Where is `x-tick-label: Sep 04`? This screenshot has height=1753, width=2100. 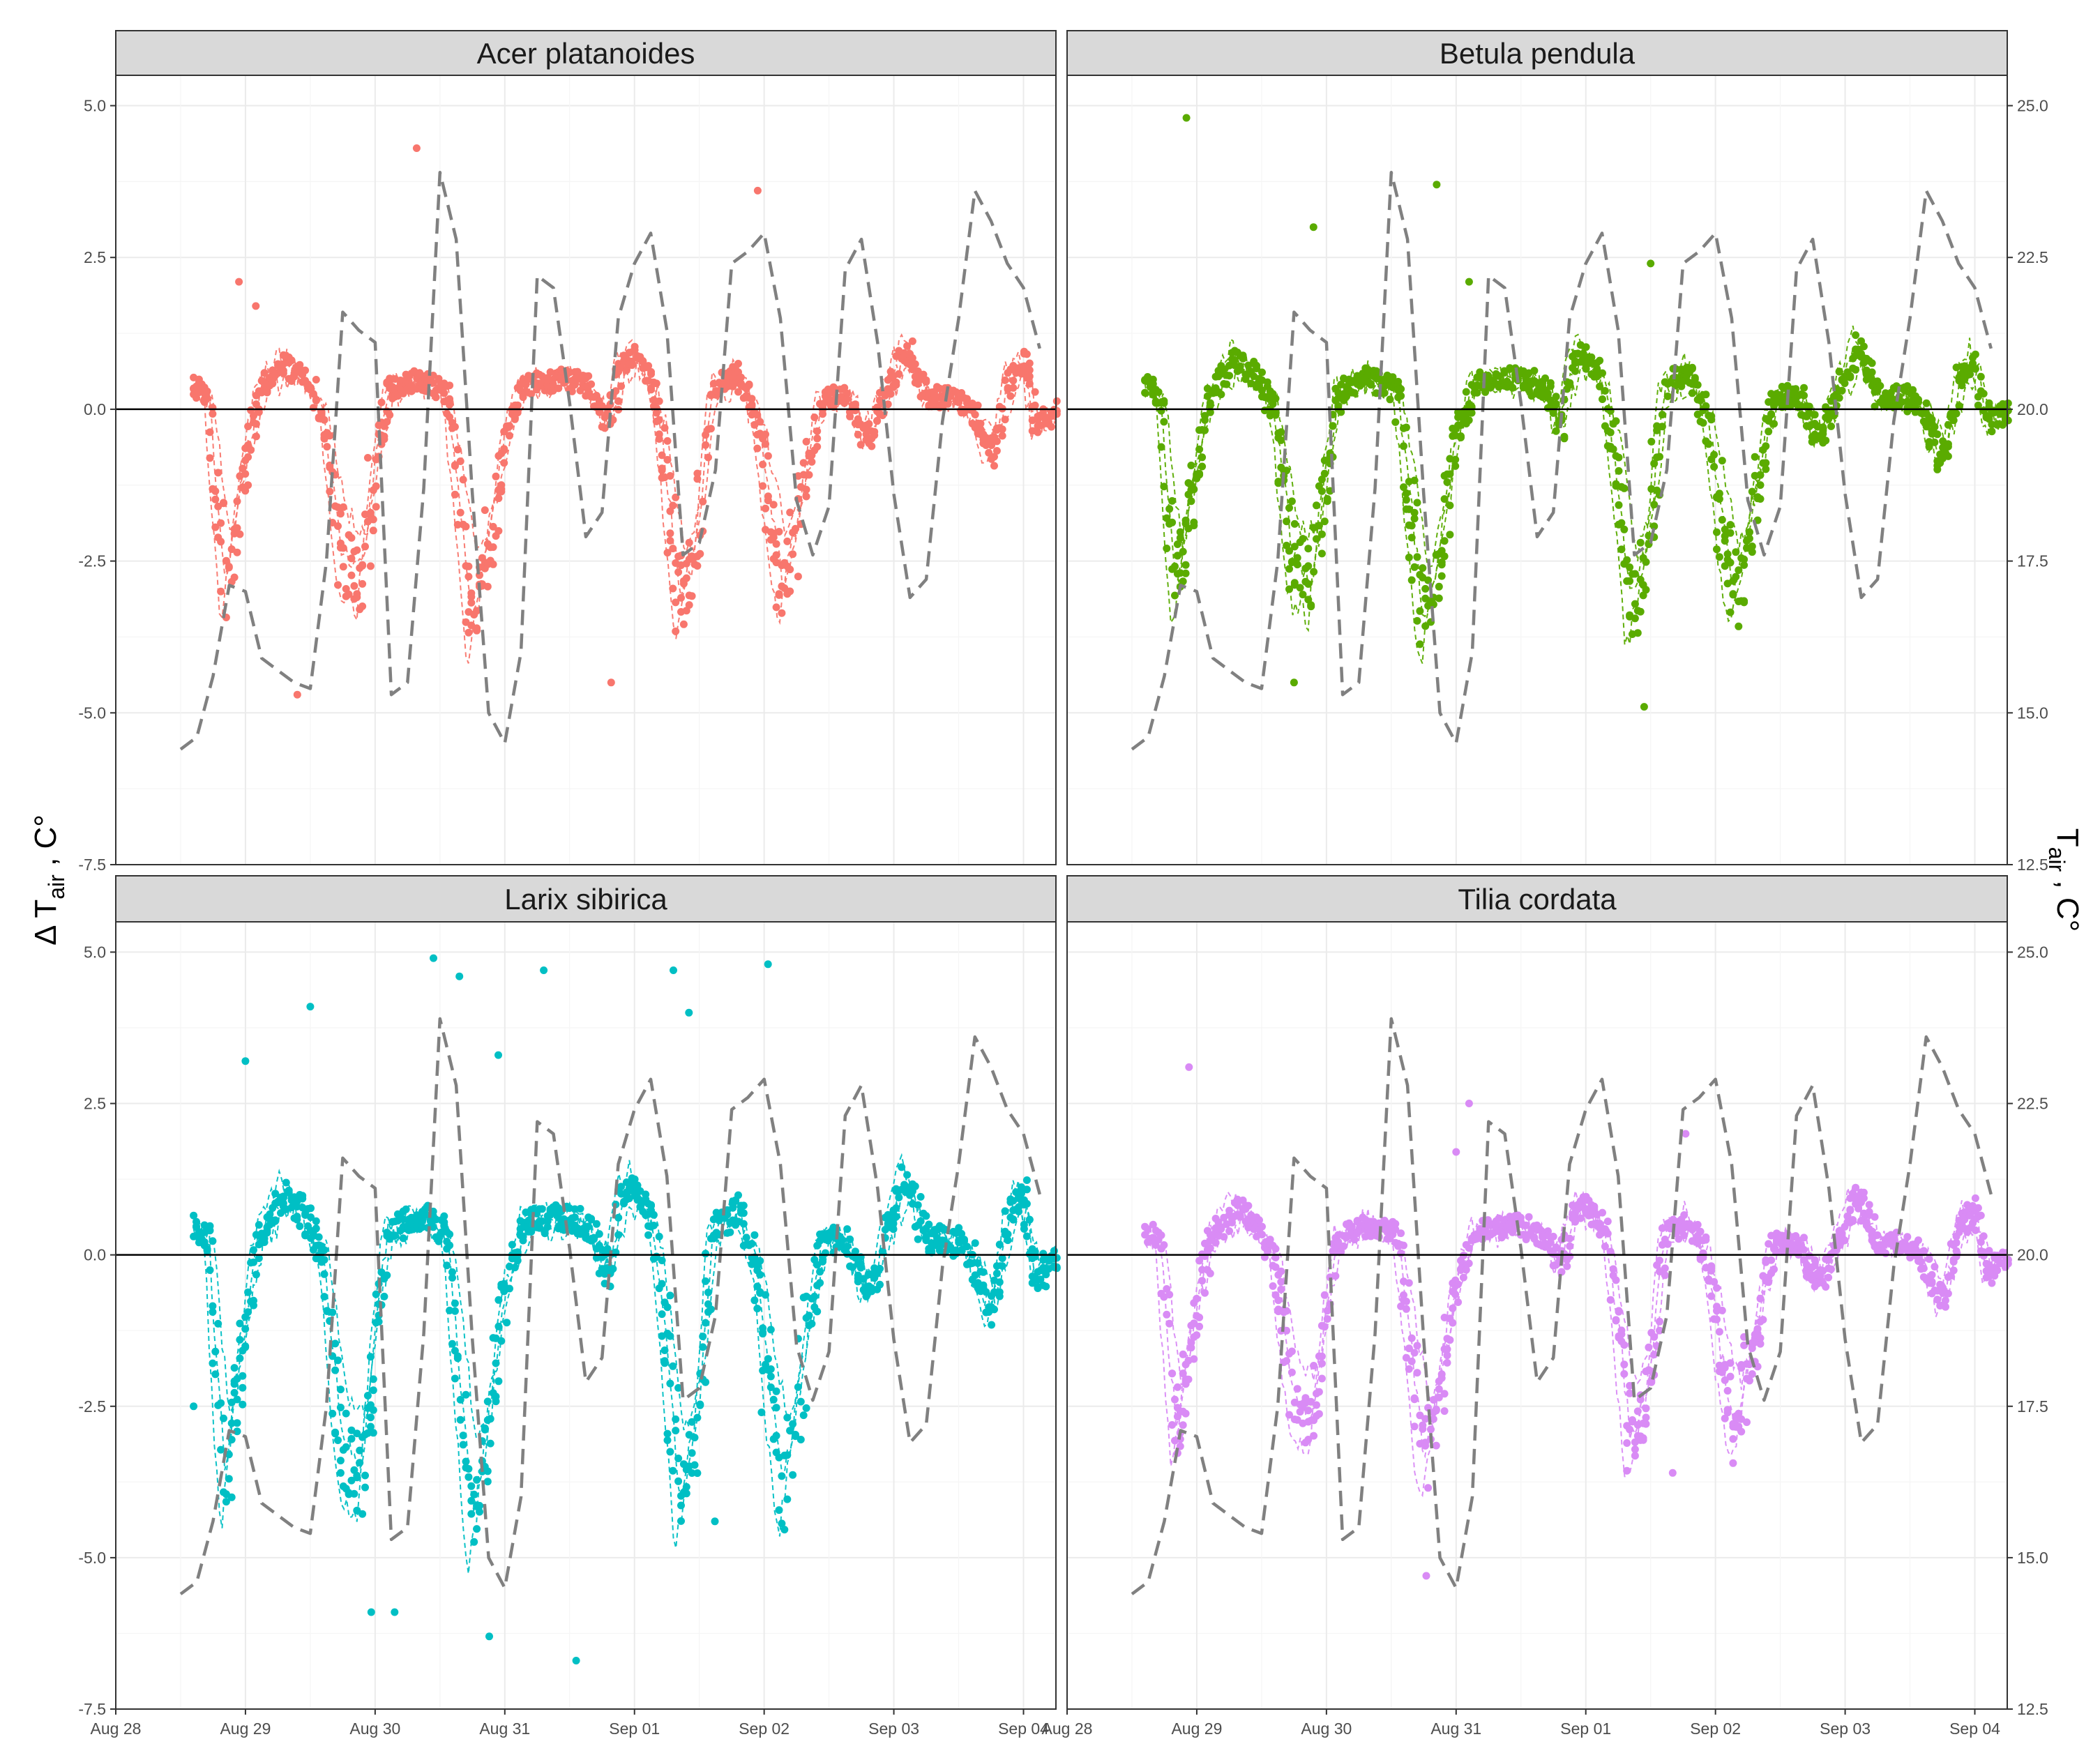
x-tick-label: Sep 04 is located at coordinates (1024, 1729).